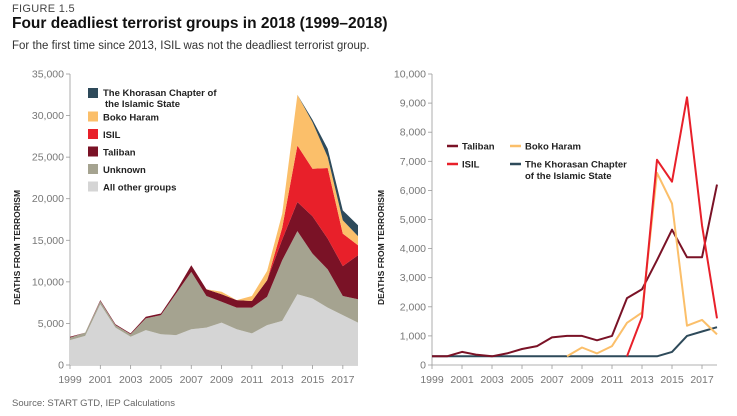  What do you see at coordinates (413, 278) in the screenshot?
I see `y-tick-label: 3,000` at bounding box center [413, 278].